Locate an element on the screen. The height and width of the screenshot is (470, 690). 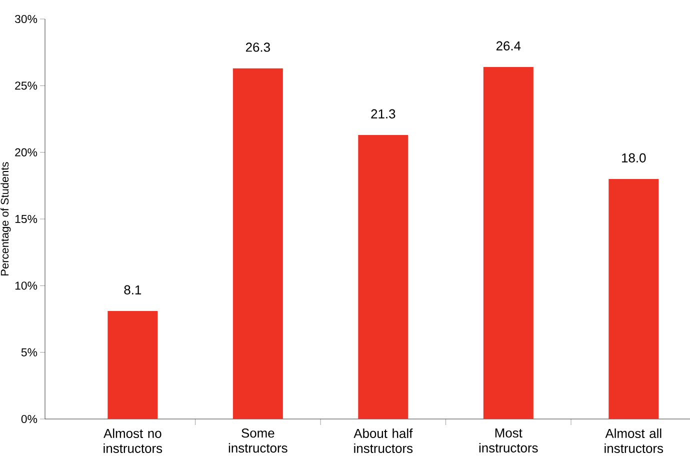
data-label: 21.3 is located at coordinates (383, 113).